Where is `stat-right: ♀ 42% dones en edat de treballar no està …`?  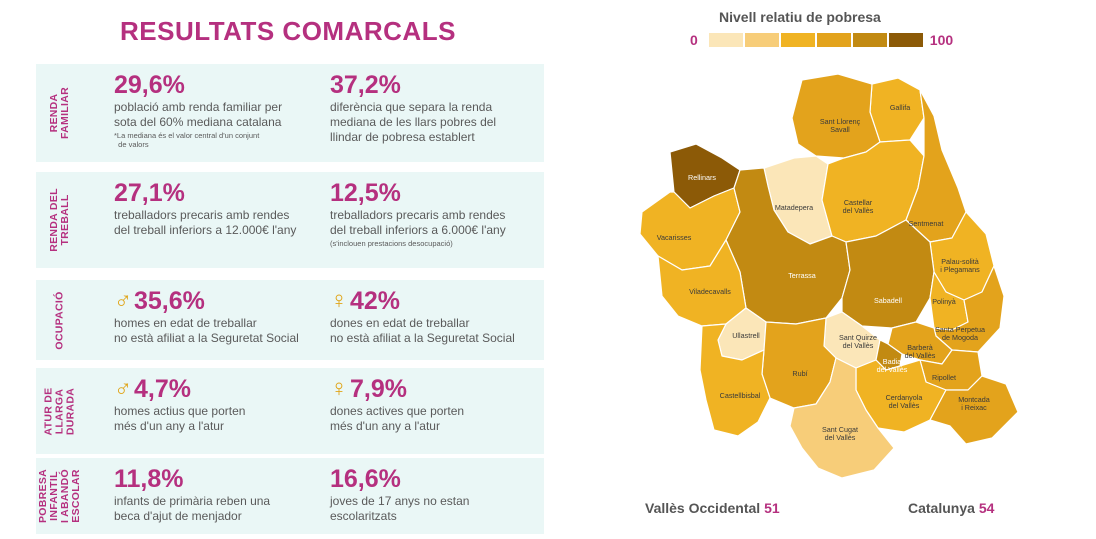 stat-right: ♀ 42% dones en edat de treballar no està … is located at coordinates (435, 317).